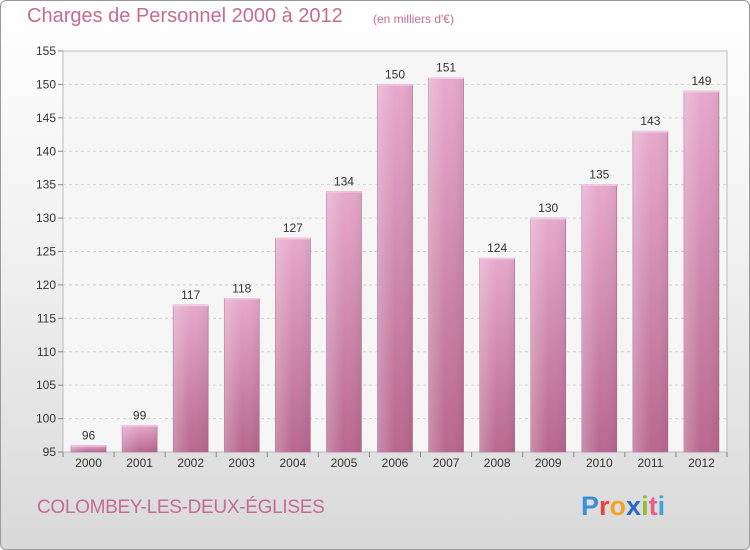  I want to click on y-axis: 95 100 105 110 115 120 125 130 135 140 145 150 155, so click(49, 251).